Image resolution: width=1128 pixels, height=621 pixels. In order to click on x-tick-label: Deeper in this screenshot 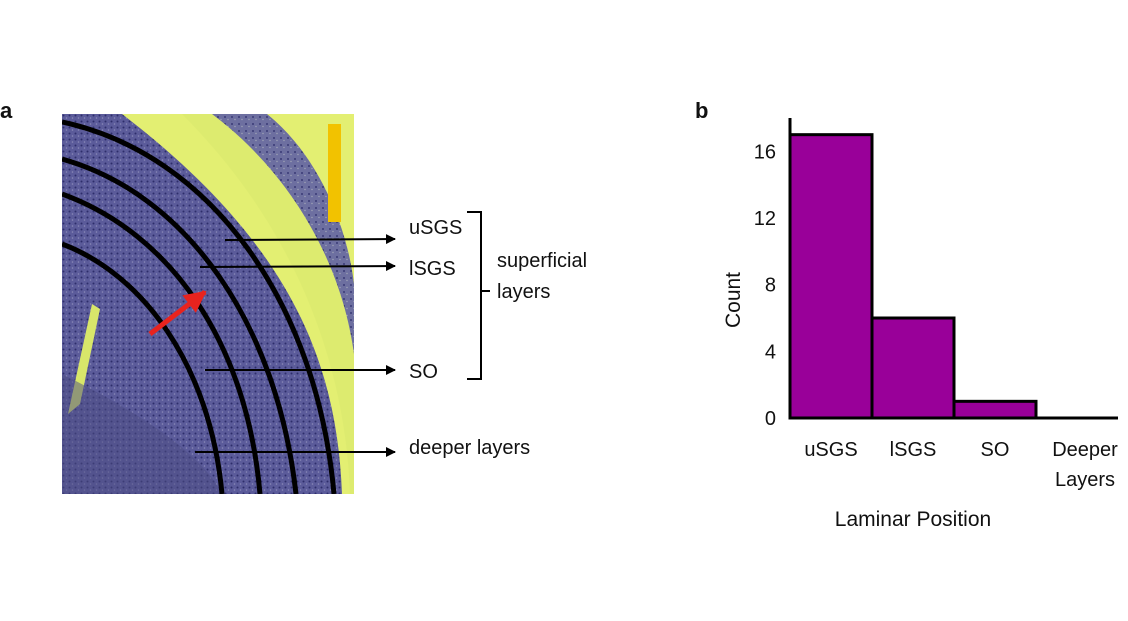, I will do `click(1085, 450)`.